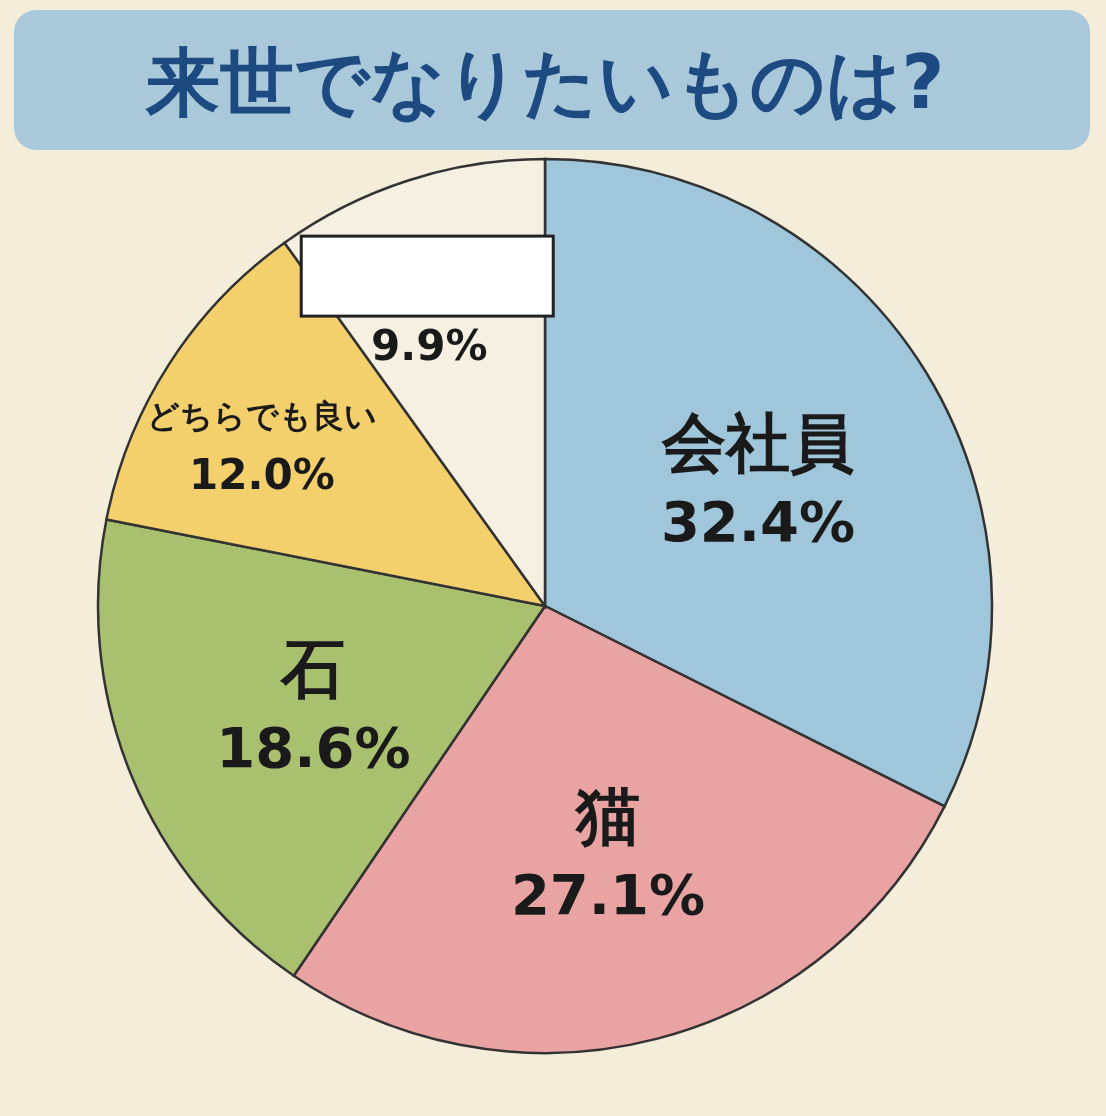 Image resolution: width=1106 pixels, height=1116 pixels. I want to click on slice-label: 猫, so click(607, 816).